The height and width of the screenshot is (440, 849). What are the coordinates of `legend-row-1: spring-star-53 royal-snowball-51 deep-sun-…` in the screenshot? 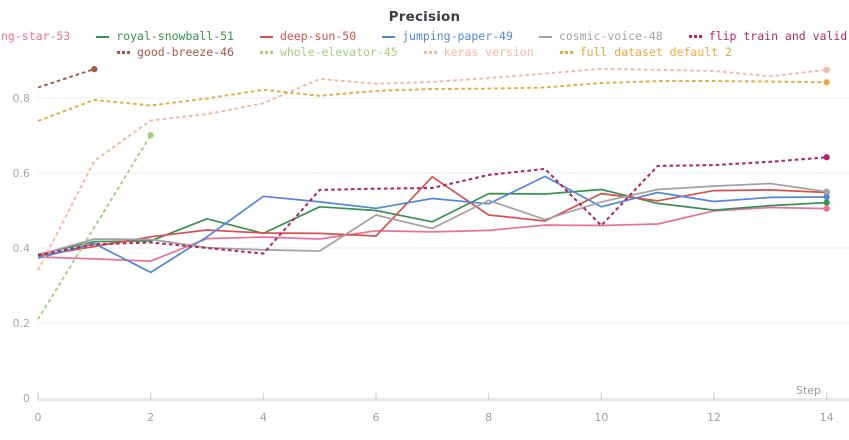 It's located at (424, 36).